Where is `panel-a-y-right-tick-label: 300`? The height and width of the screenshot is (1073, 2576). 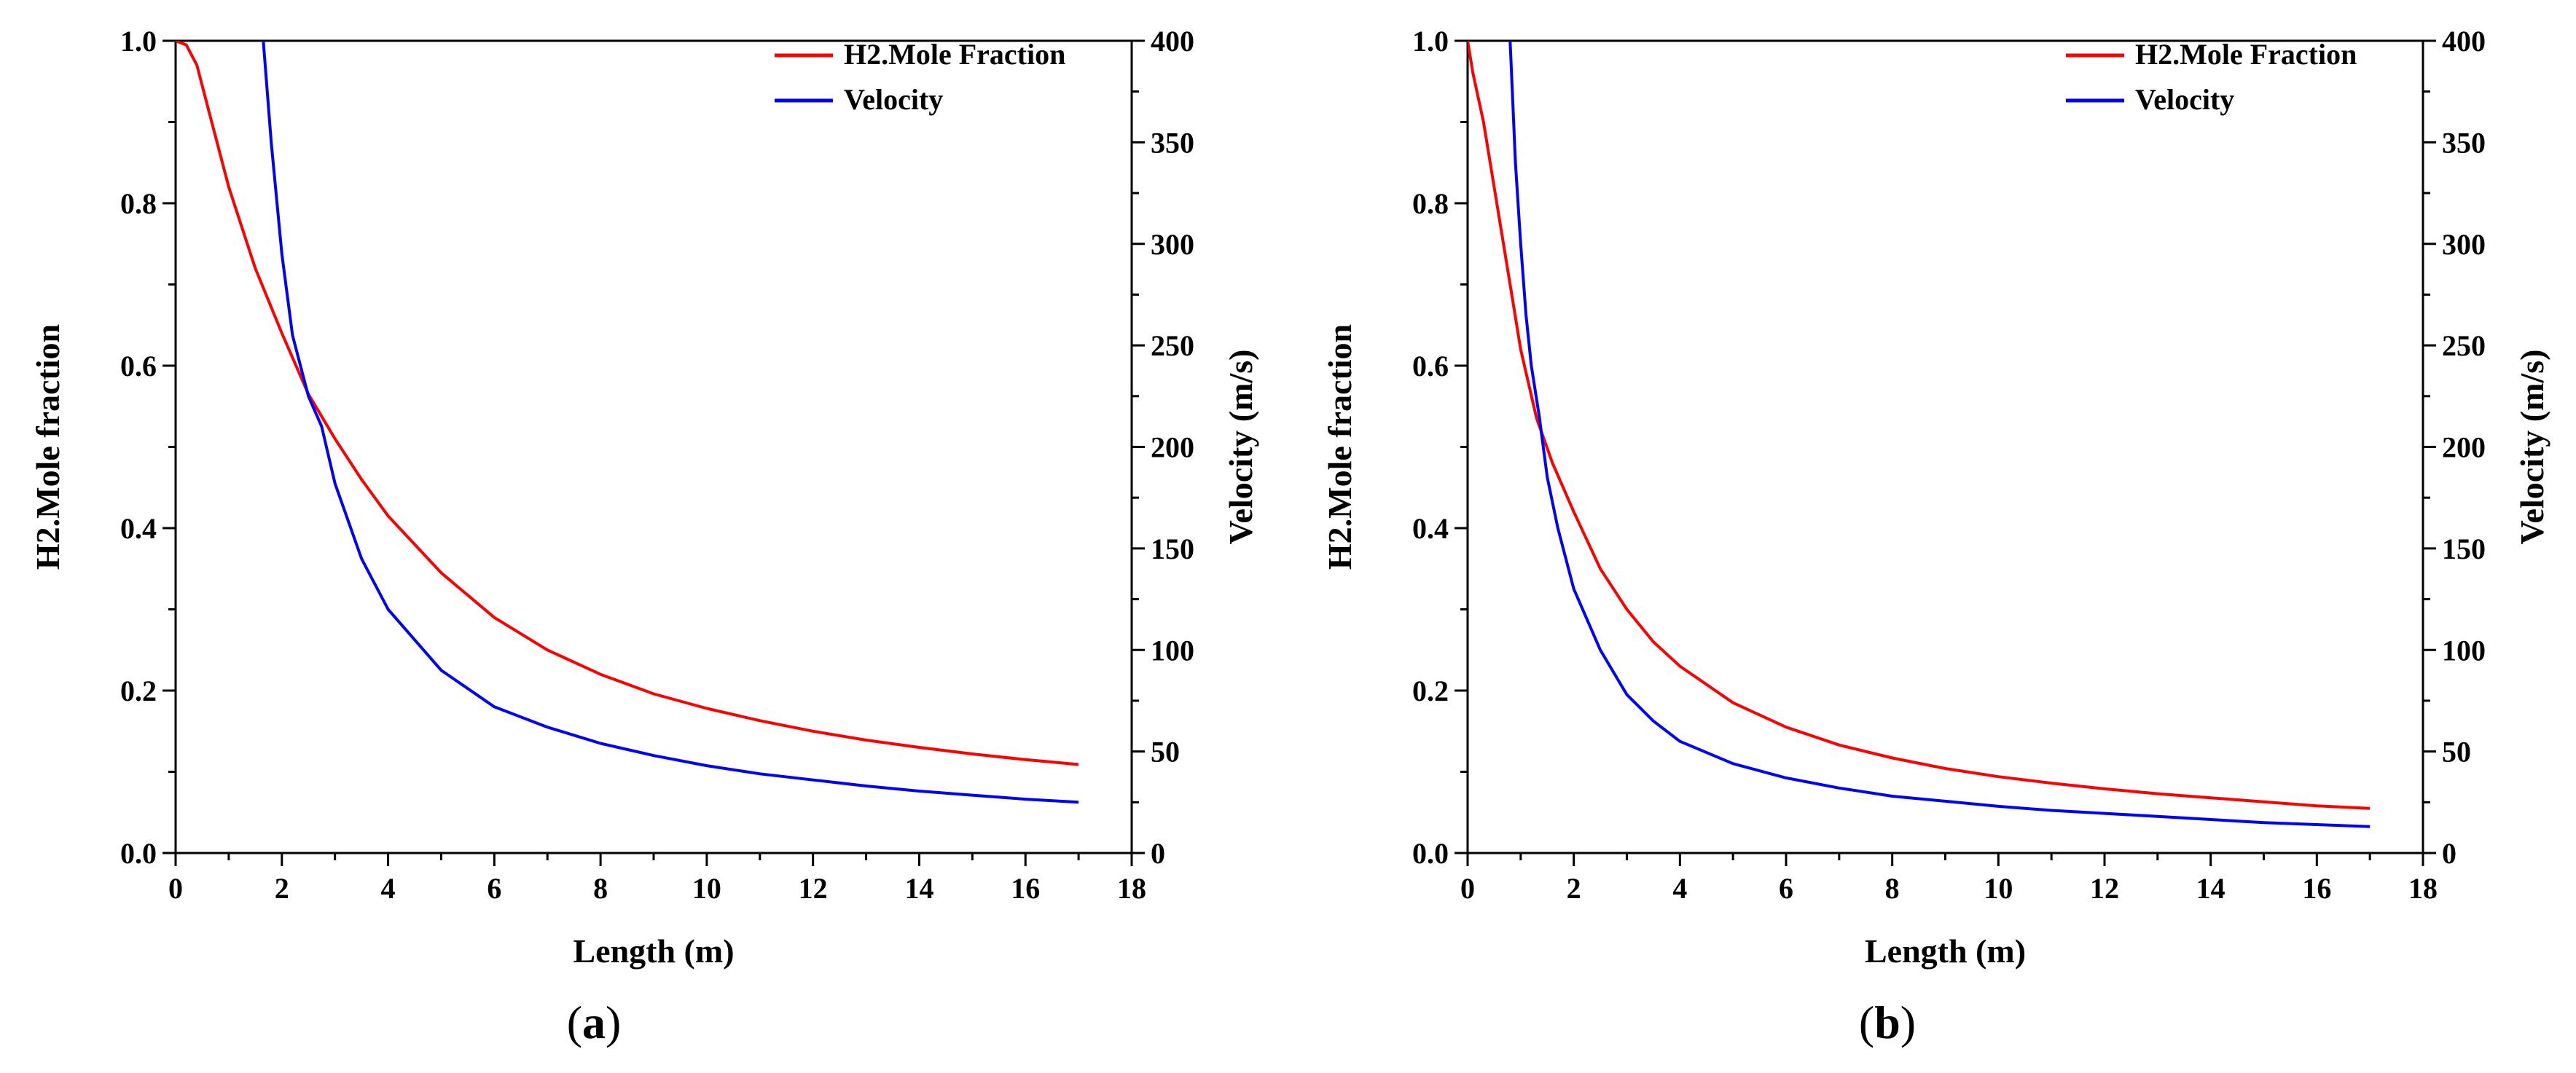
panel-a-y-right-tick-label: 300 is located at coordinates (1172, 244).